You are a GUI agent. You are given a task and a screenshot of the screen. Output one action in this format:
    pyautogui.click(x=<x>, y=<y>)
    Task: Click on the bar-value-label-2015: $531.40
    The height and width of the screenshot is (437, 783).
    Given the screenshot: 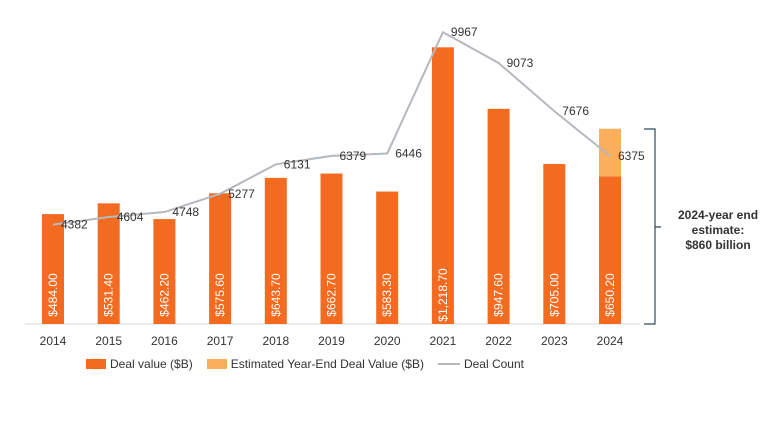 What is the action you would take?
    pyautogui.click(x=109, y=295)
    